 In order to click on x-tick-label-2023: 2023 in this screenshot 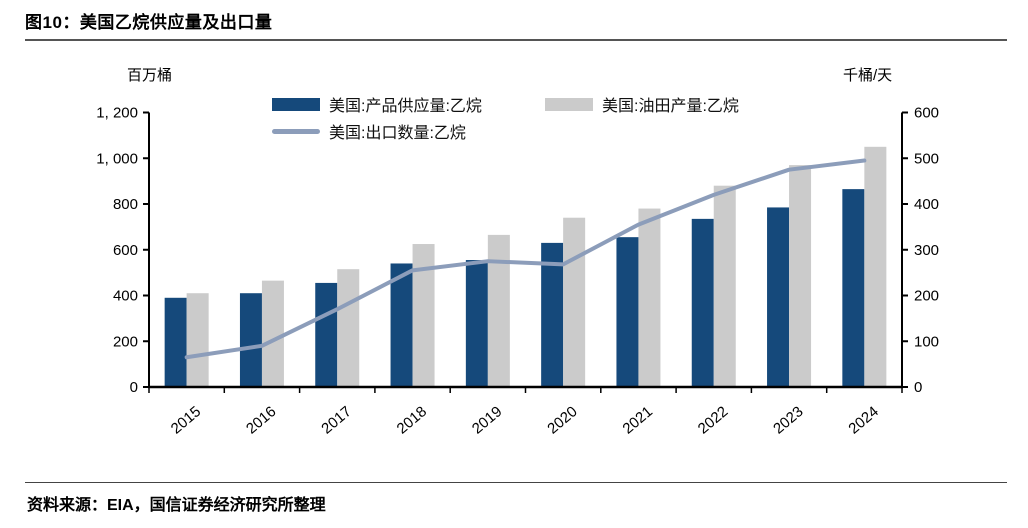, I will do `click(788, 420)`.